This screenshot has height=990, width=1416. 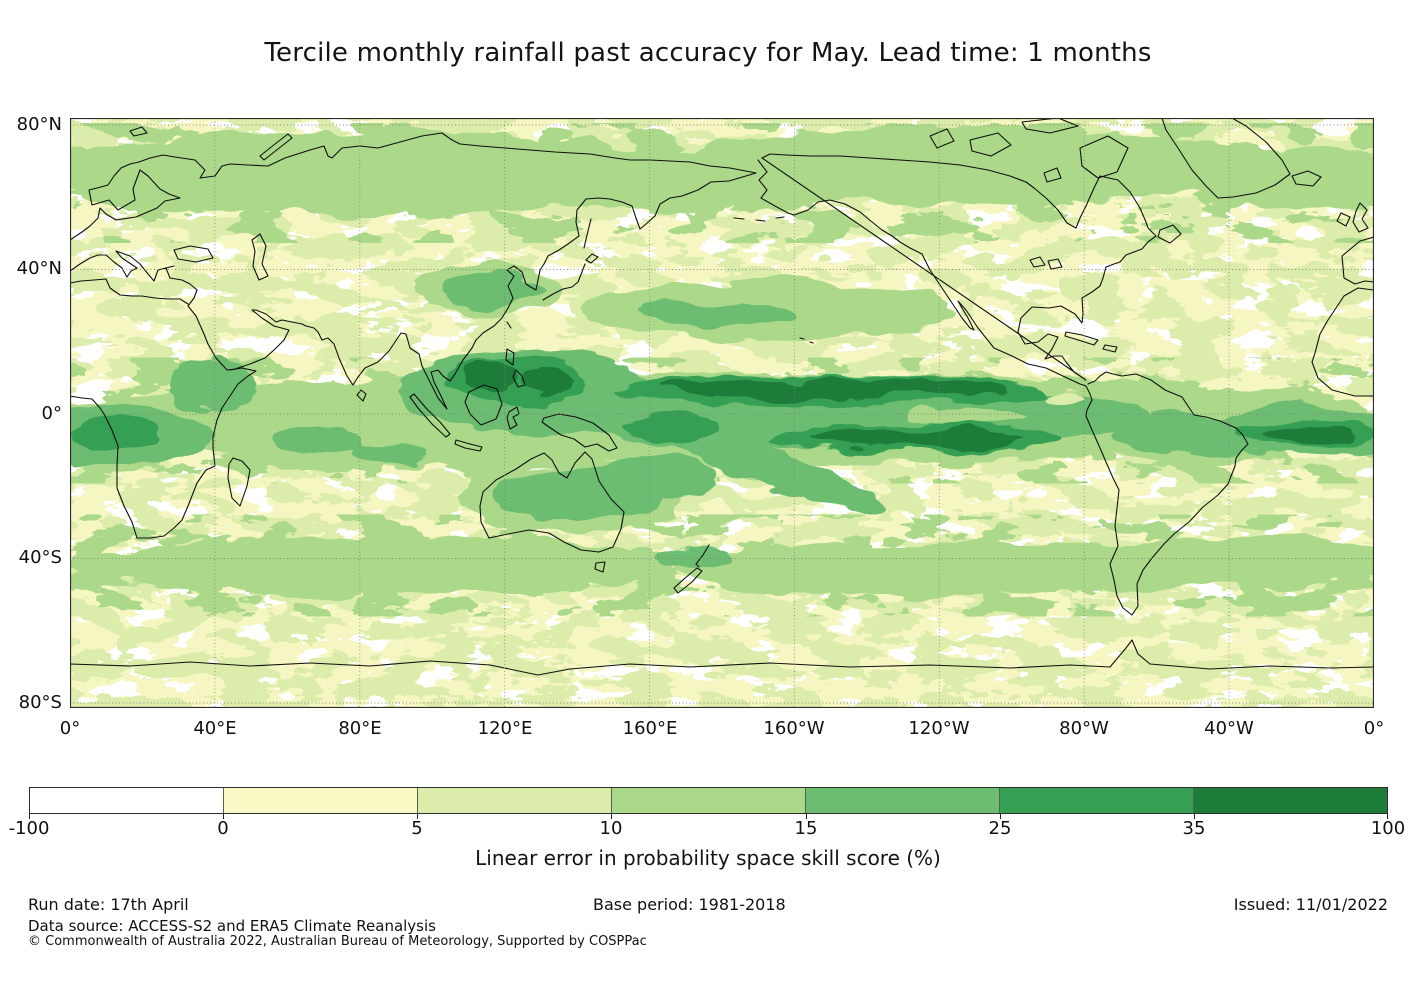 What do you see at coordinates (417, 828) in the screenshot?
I see `colorbar-tick-5: 5` at bounding box center [417, 828].